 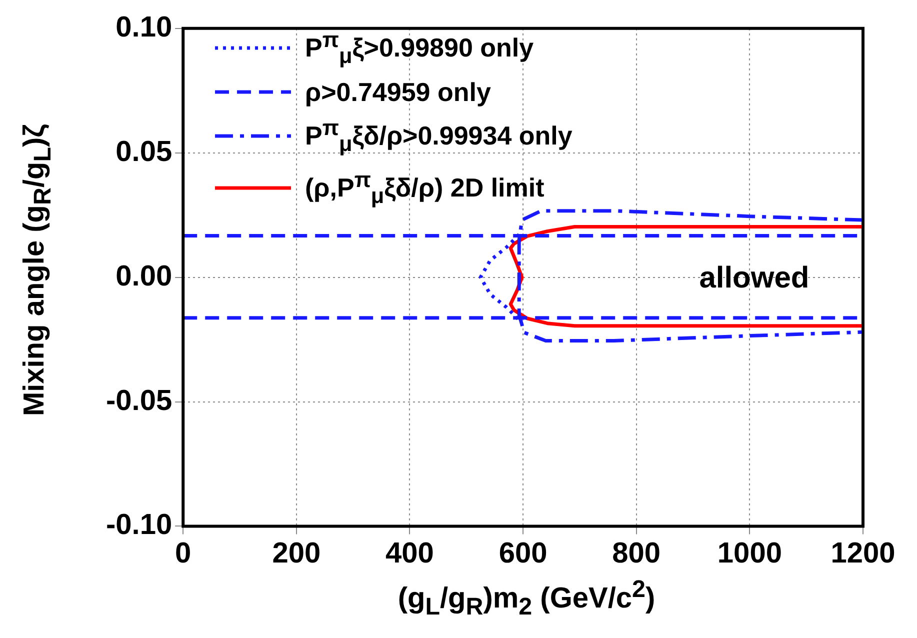 What do you see at coordinates (398, 92) in the screenshot?
I see `legend-label: ρ>0.74959 only` at bounding box center [398, 92].